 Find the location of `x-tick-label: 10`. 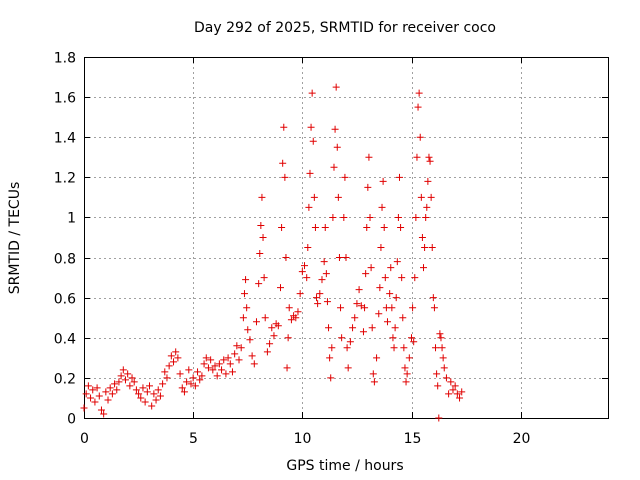

x-tick-label: 10 is located at coordinates (303, 439).